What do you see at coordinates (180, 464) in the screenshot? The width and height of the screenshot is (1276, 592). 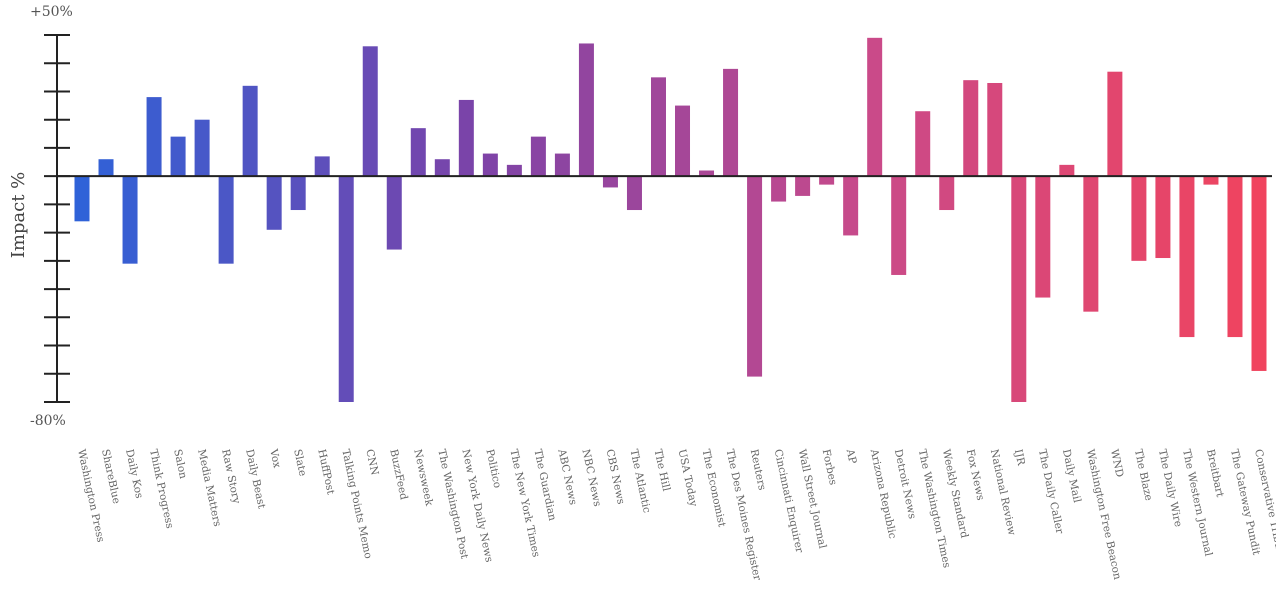 I see `category-tick-label: Salon` at bounding box center [180, 464].